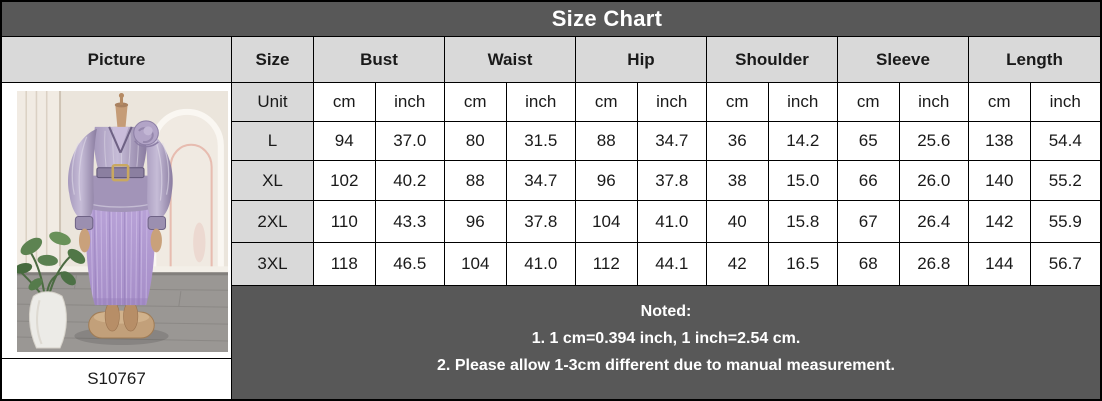 The width and height of the screenshot is (1102, 401). What do you see at coordinates (934, 264) in the screenshot?
I see `value-cell: 26.8` at bounding box center [934, 264].